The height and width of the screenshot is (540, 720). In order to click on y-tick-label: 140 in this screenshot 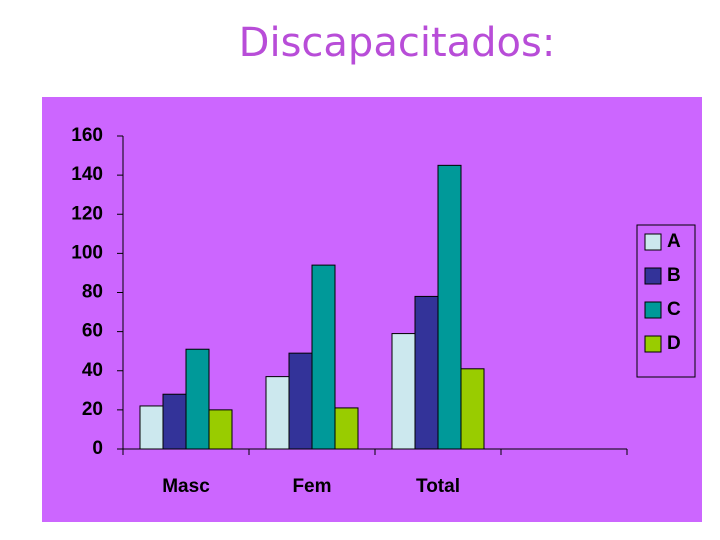, I will do `click(87, 174)`.